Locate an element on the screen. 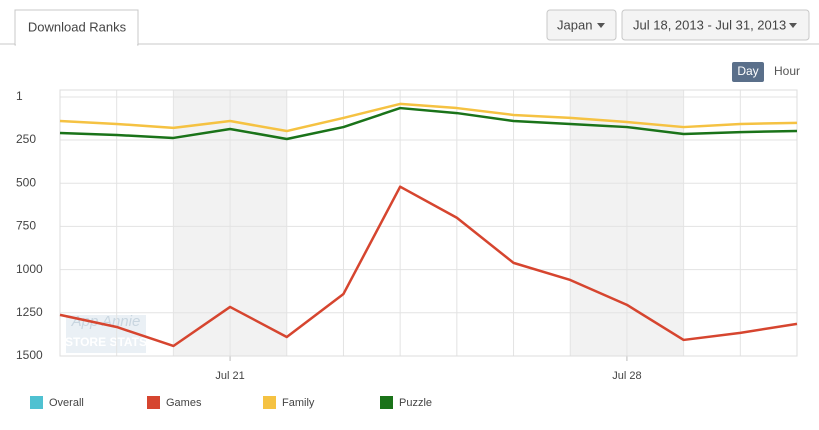 The image size is (819, 430). watermark-box is located at coordinates (106, 334).